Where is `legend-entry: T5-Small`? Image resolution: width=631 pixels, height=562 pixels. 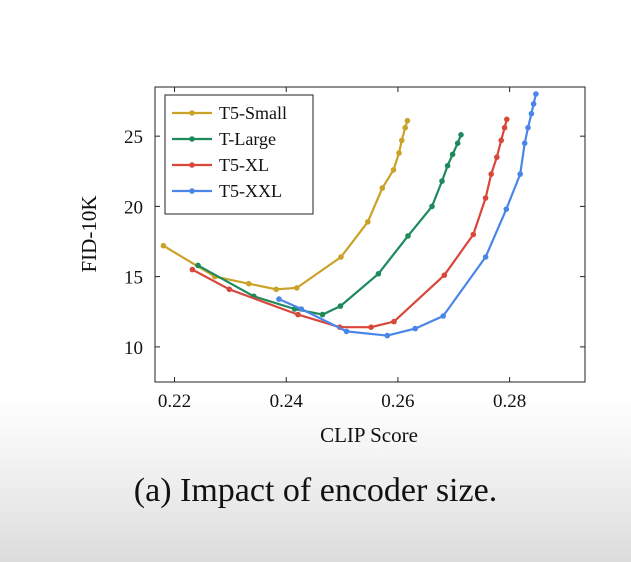 legend-entry: T5-Small is located at coordinates (229, 113).